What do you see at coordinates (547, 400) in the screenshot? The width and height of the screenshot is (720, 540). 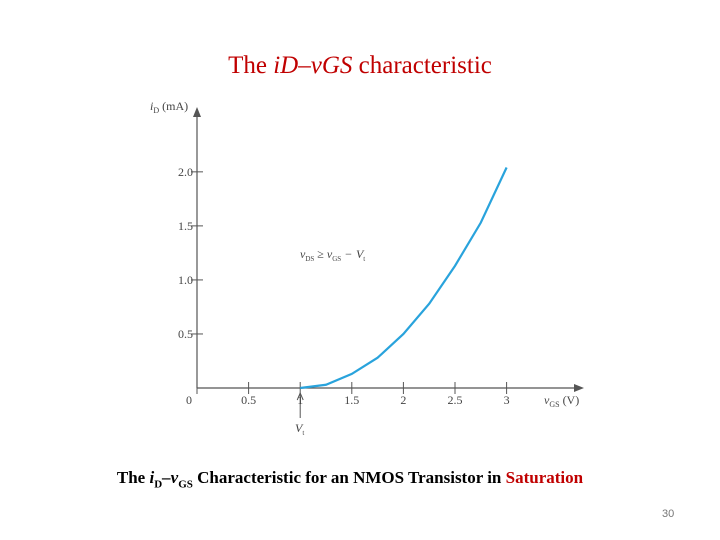 I see `x-label-base: v` at bounding box center [547, 400].